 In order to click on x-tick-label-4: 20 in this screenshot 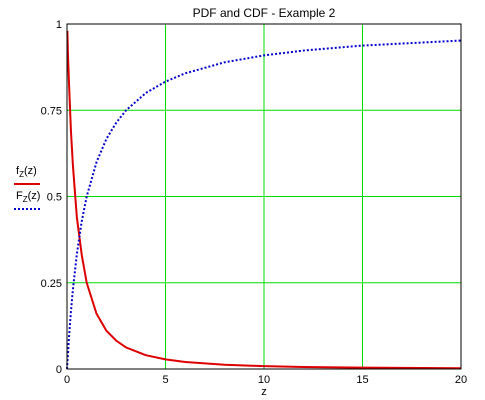, I will do `click(461, 380)`.